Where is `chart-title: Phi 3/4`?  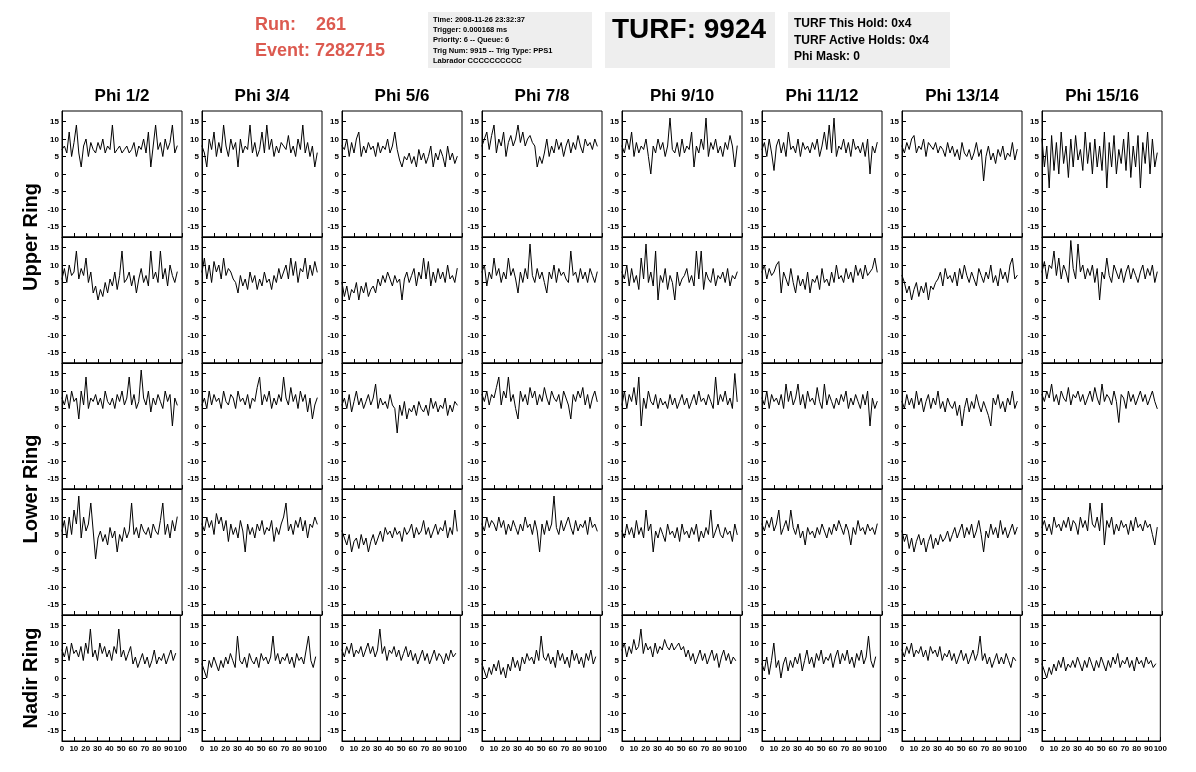 chart-title: Phi 3/4 is located at coordinates (262, 95).